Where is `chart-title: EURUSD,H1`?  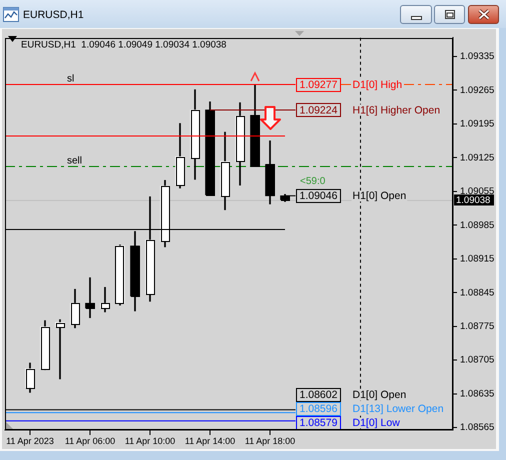
chart-title: EURUSD,H1 is located at coordinates (53, 15).